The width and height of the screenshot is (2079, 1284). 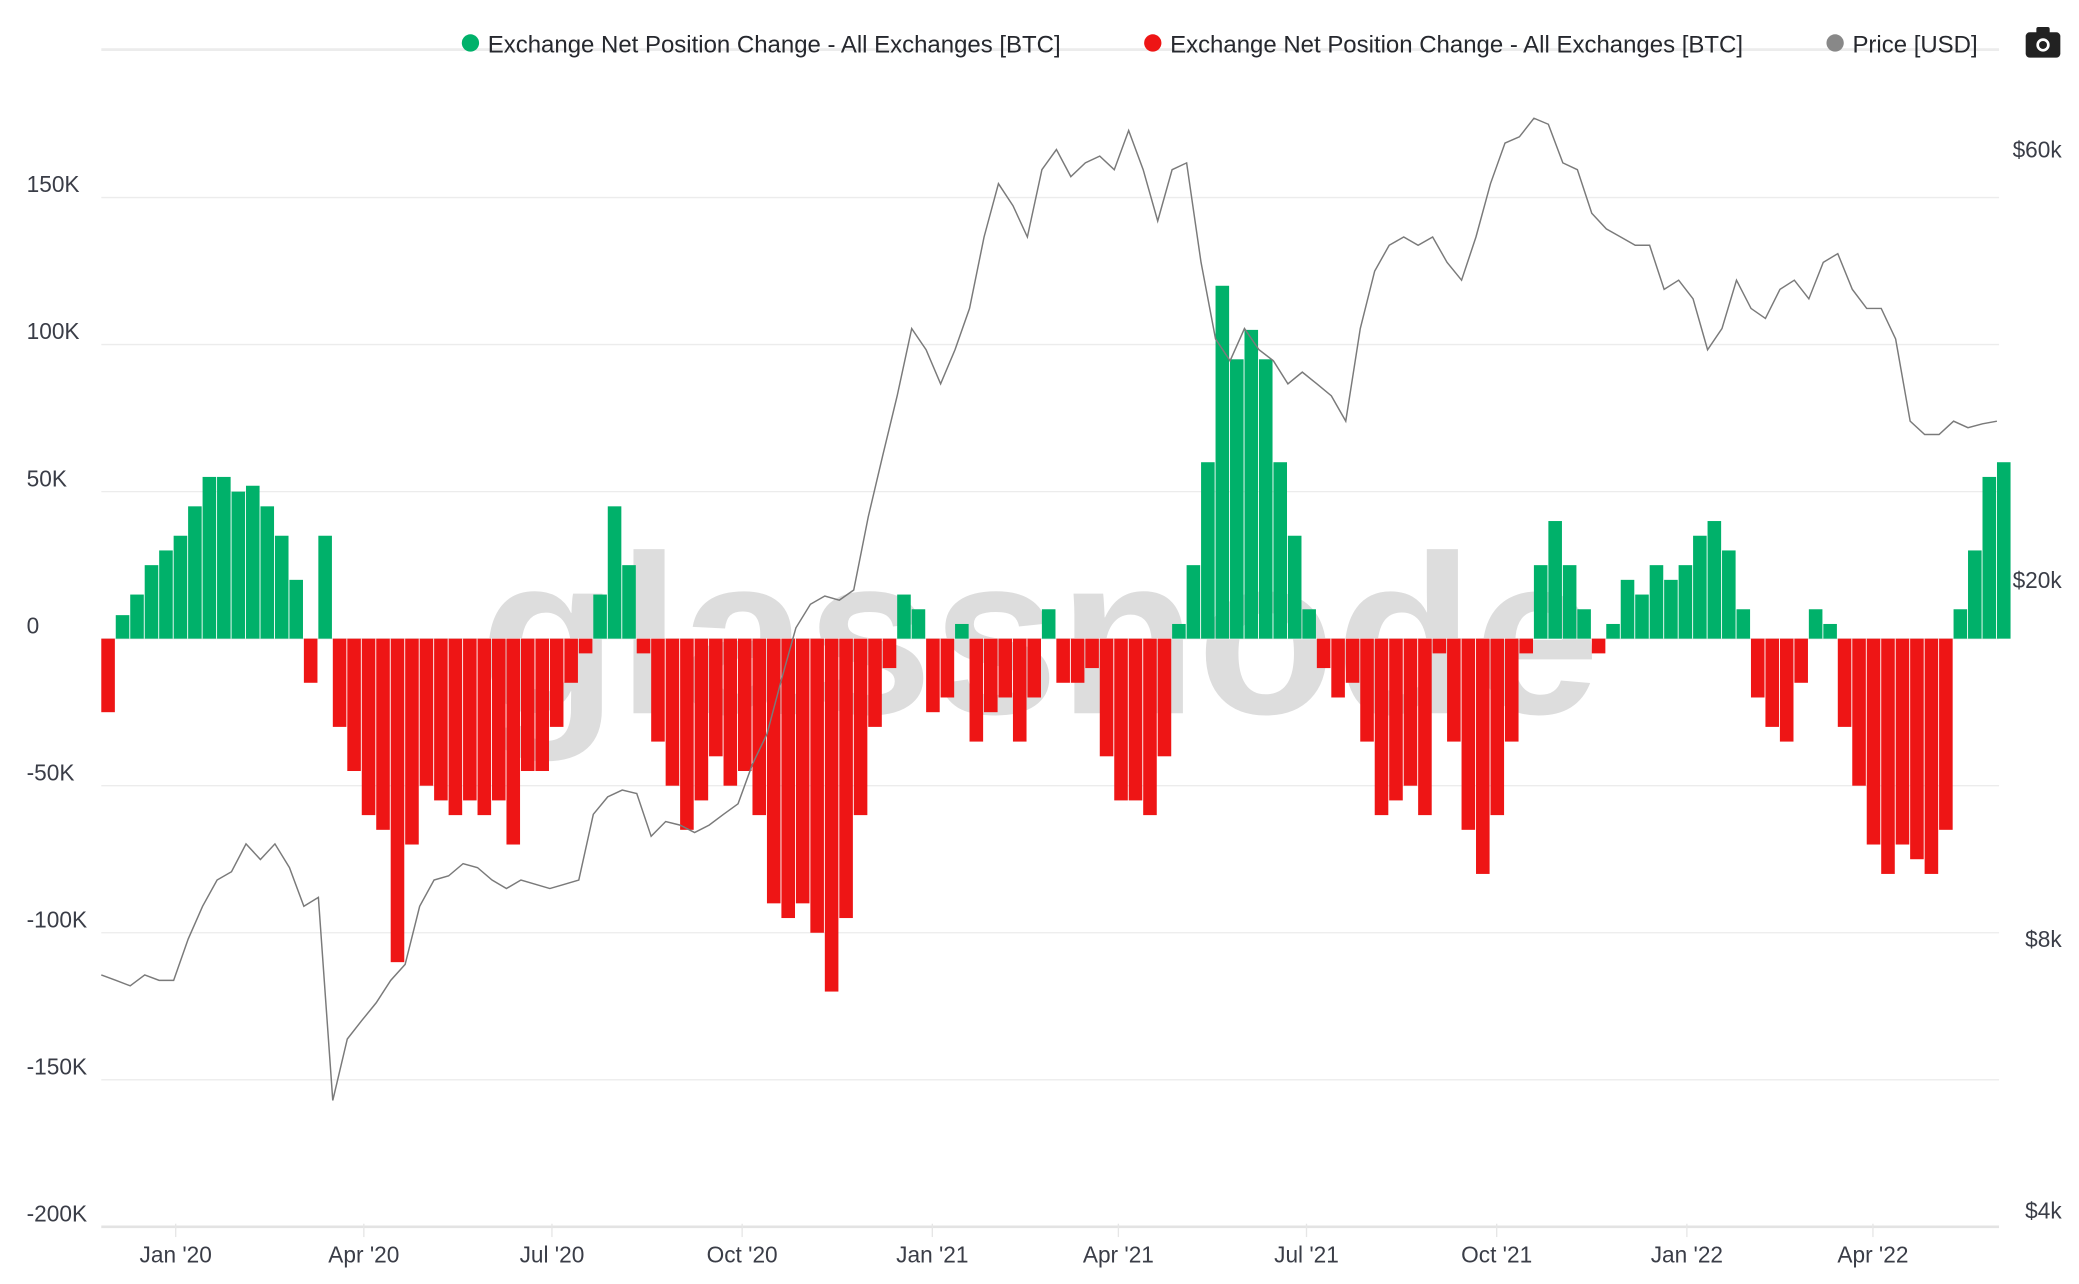 What do you see at coordinates (932, 1254) in the screenshot?
I see `x-tick-label: Jan '21` at bounding box center [932, 1254].